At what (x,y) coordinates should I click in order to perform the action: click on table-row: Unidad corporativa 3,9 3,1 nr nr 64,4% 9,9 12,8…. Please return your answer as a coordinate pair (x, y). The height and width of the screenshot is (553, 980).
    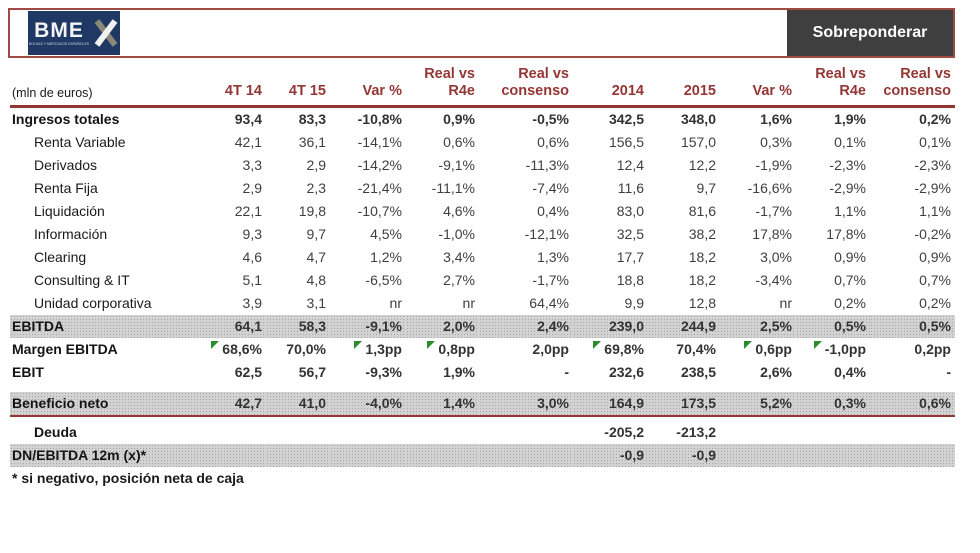
    Looking at the image, I should click on (482, 303).